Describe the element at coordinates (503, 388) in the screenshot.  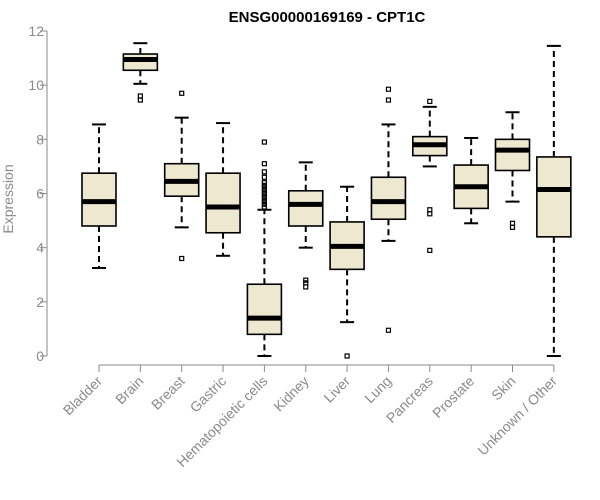
I see `x-tick-label: Skin` at that location.